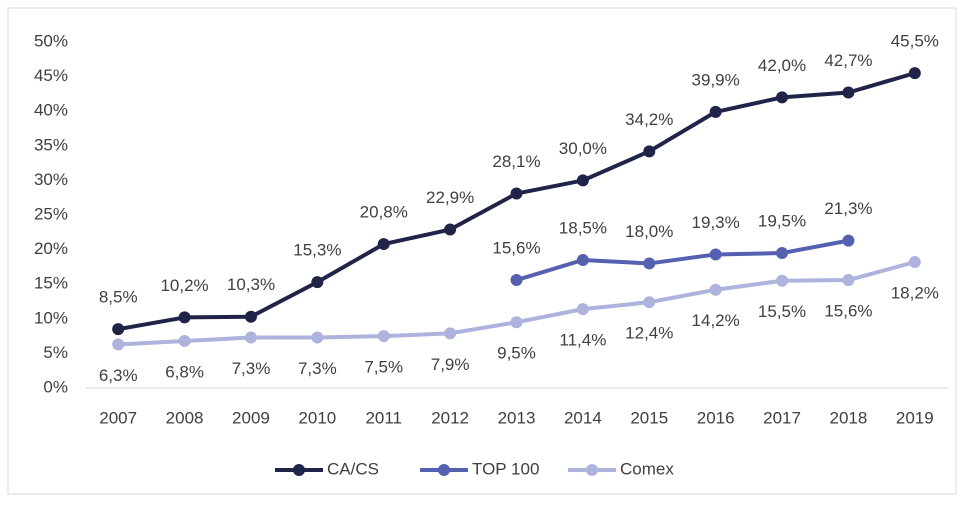  I want to click on y-tick-label: 0%, so click(55, 386).